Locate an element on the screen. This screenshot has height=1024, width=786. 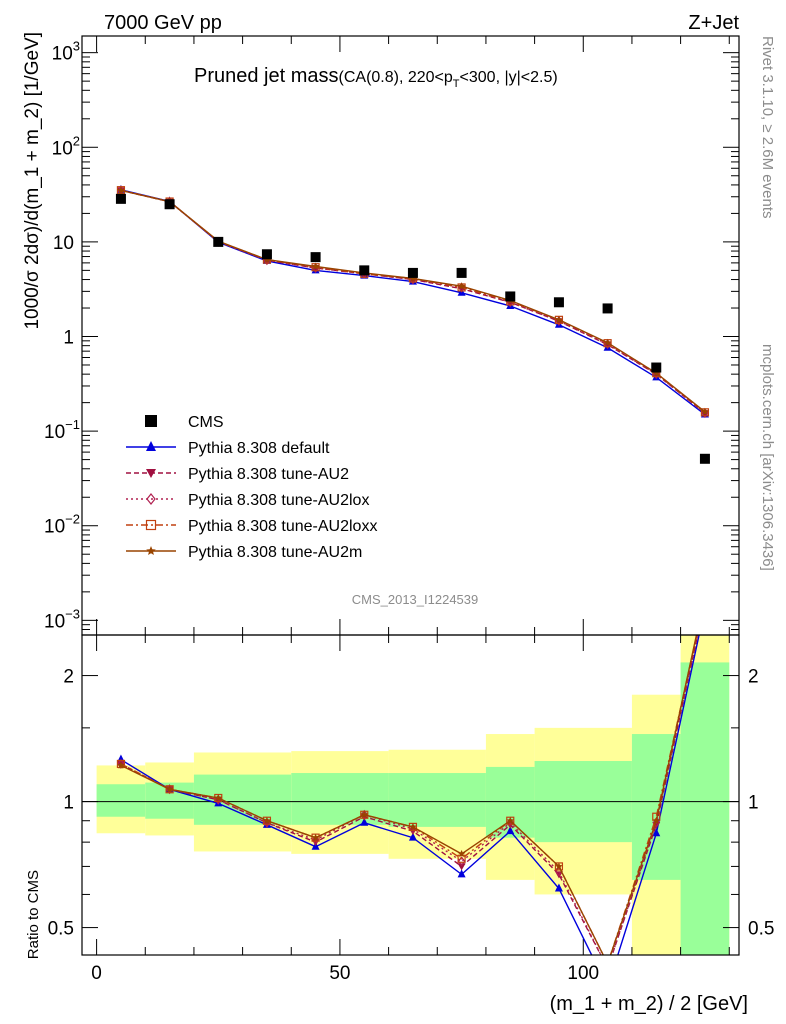
plot-title-main: Pruned jet mass is located at coordinates (266, 76).